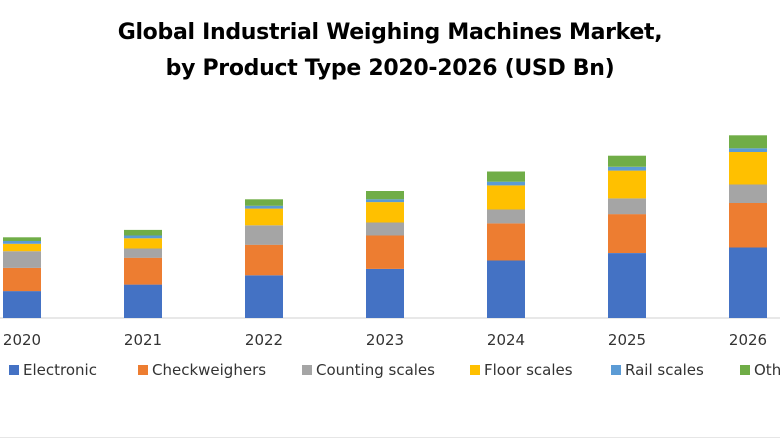 The width and height of the screenshot is (780, 440). What do you see at coordinates (385, 293) in the screenshot?
I see `bar-2023-electronic` at bounding box center [385, 293].